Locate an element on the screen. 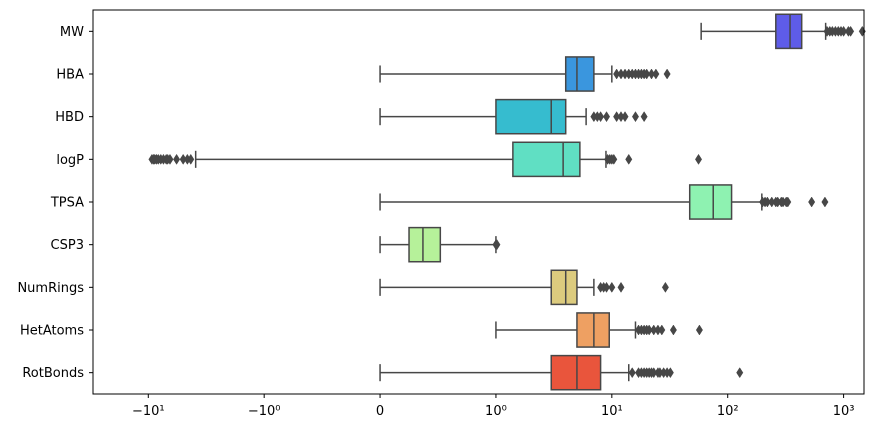  y-tick-label: MW is located at coordinates (72, 32).